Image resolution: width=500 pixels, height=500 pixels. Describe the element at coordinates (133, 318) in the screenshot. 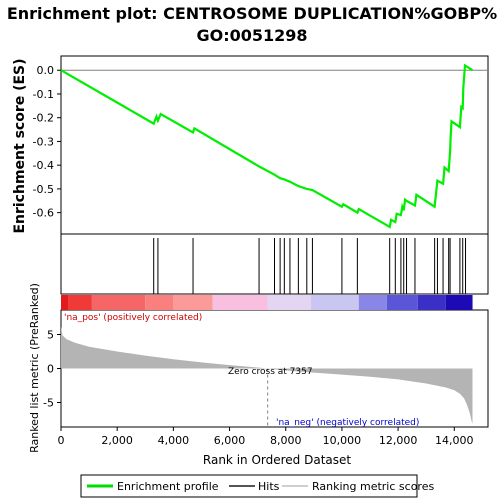

I see `na-pos-label: 'na_pos' (positively correlated)` at that location.